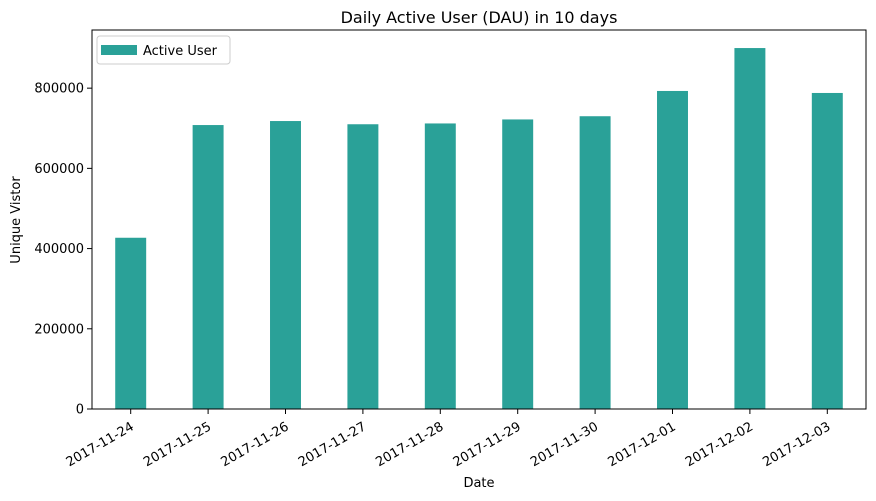  I want to click on legend-box, so click(163, 50).